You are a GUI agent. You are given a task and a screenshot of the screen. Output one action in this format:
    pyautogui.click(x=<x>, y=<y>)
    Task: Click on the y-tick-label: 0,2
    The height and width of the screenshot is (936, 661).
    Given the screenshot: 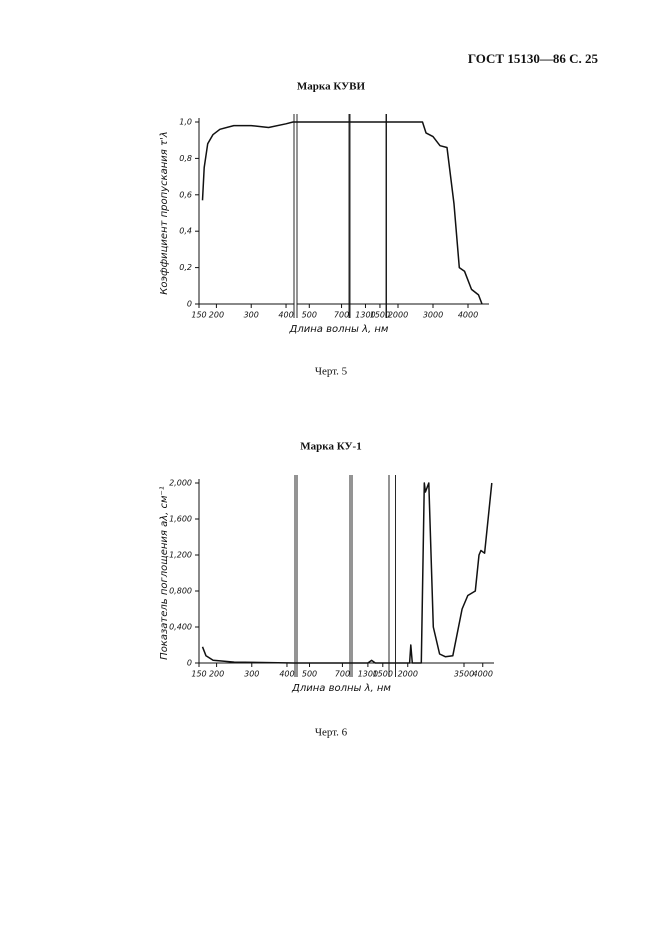 What is the action you would take?
    pyautogui.click(x=185, y=267)
    